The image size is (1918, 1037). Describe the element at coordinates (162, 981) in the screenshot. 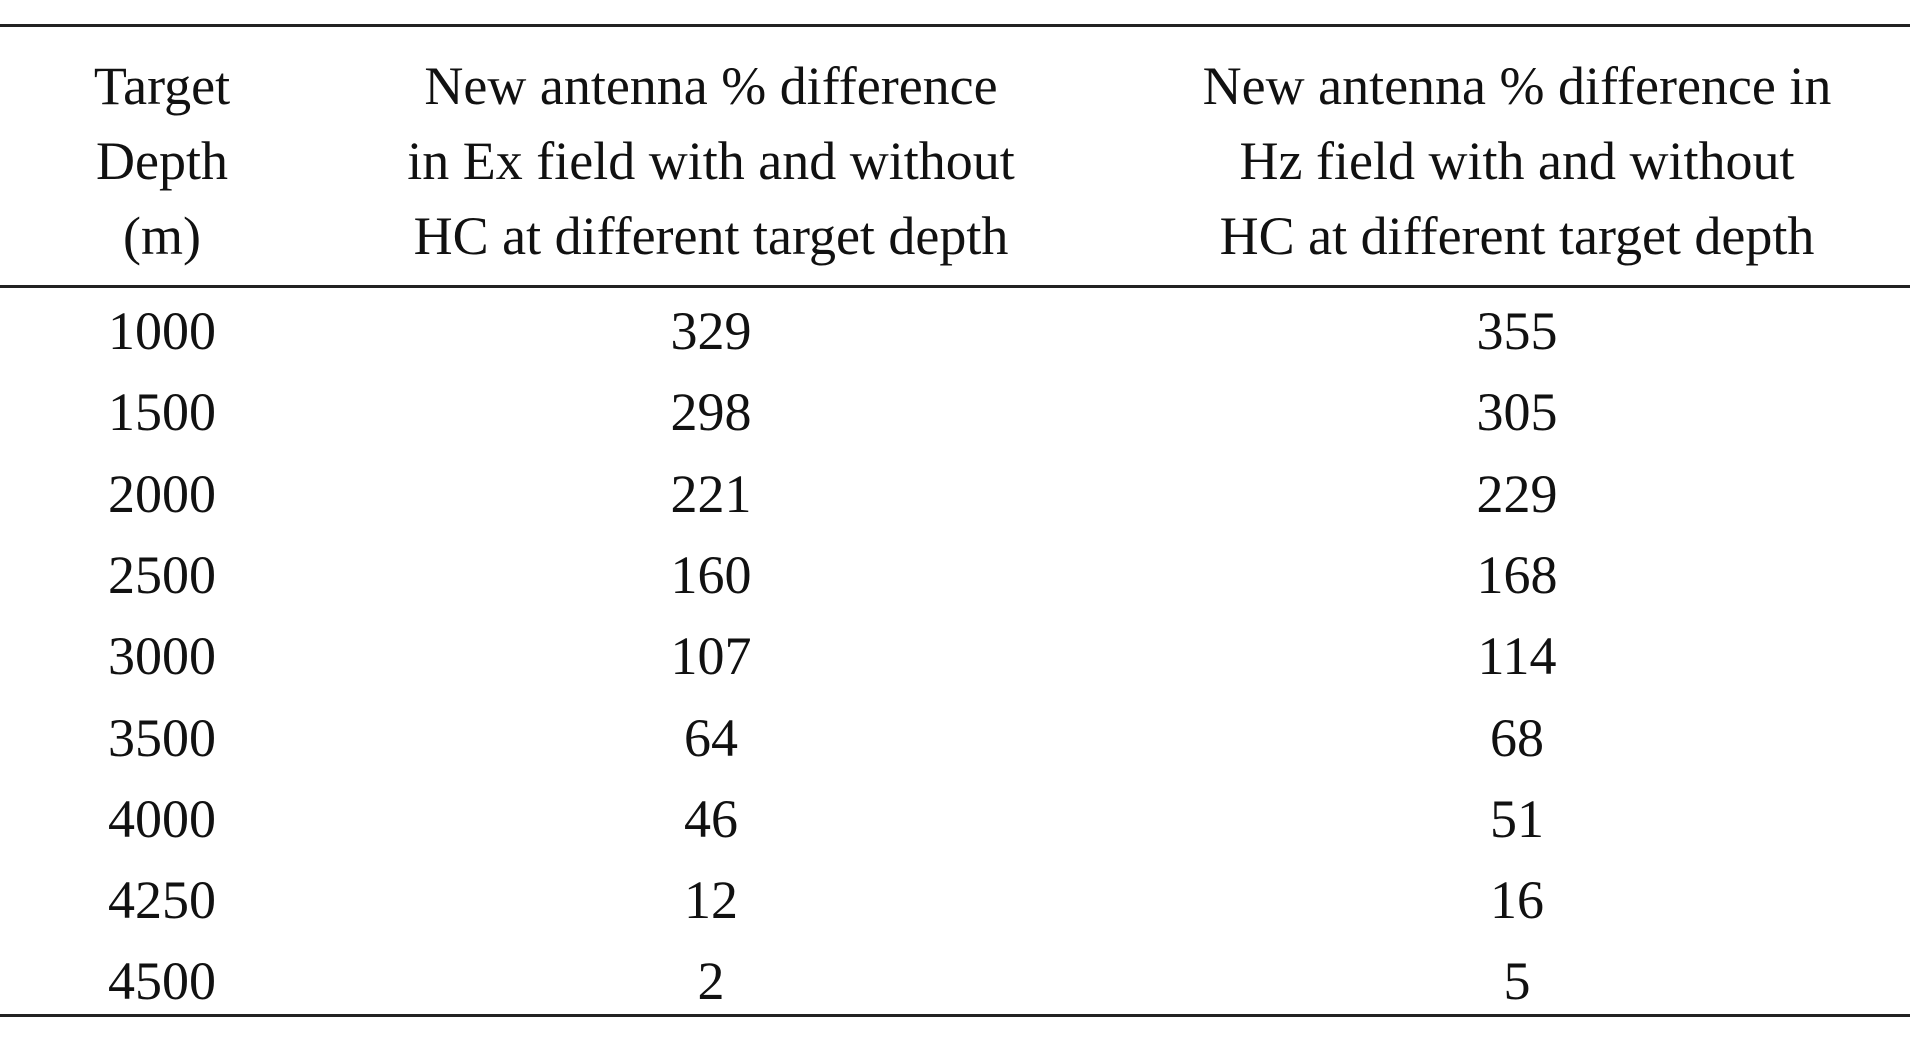

I see `table-cell: 4500` at that location.